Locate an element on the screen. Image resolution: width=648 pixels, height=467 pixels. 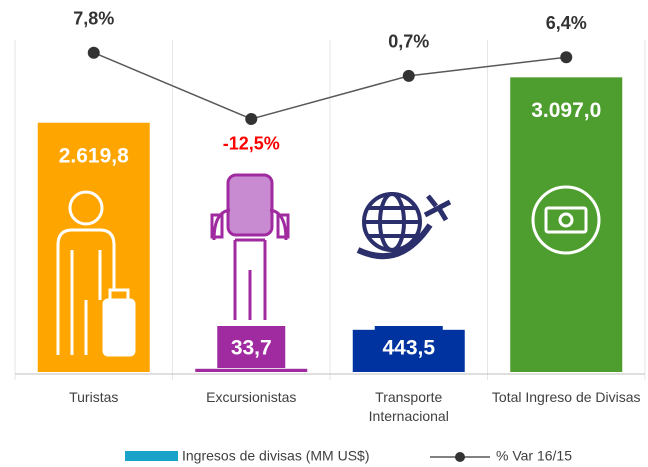
line is located at coordinates (330, 86).